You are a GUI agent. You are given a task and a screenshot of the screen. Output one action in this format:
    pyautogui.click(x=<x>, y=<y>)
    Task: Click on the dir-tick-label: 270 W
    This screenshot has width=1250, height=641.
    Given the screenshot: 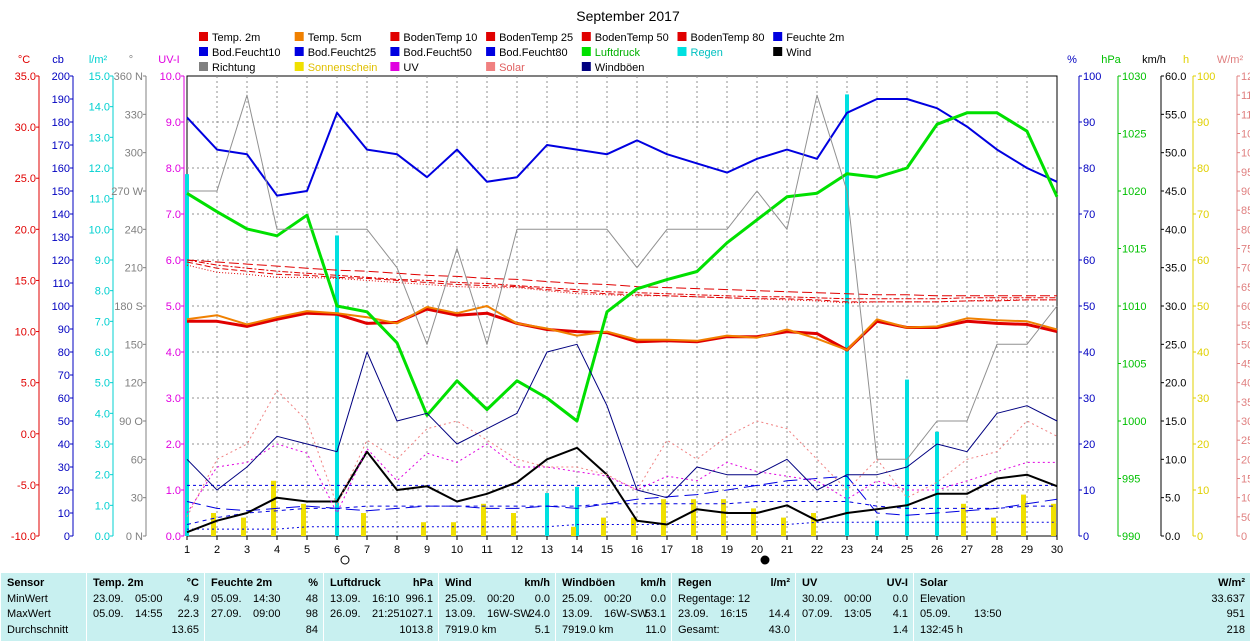 What is the action you would take?
    pyautogui.click(x=127, y=192)
    